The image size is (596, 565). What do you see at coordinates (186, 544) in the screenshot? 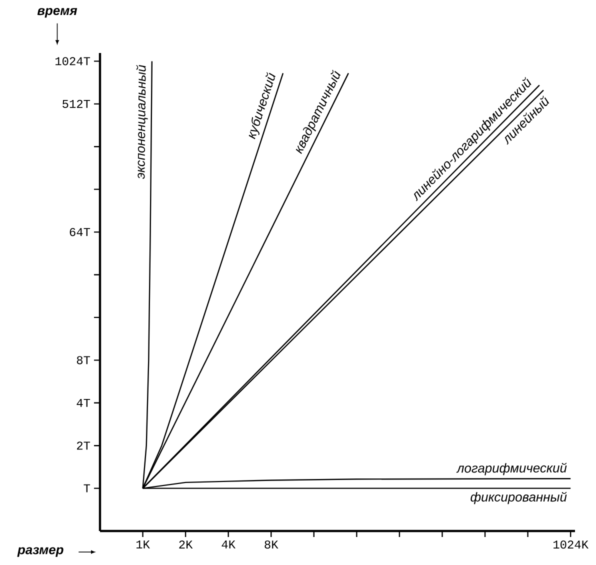
I see `x-tick-label: 2K` at bounding box center [186, 544].